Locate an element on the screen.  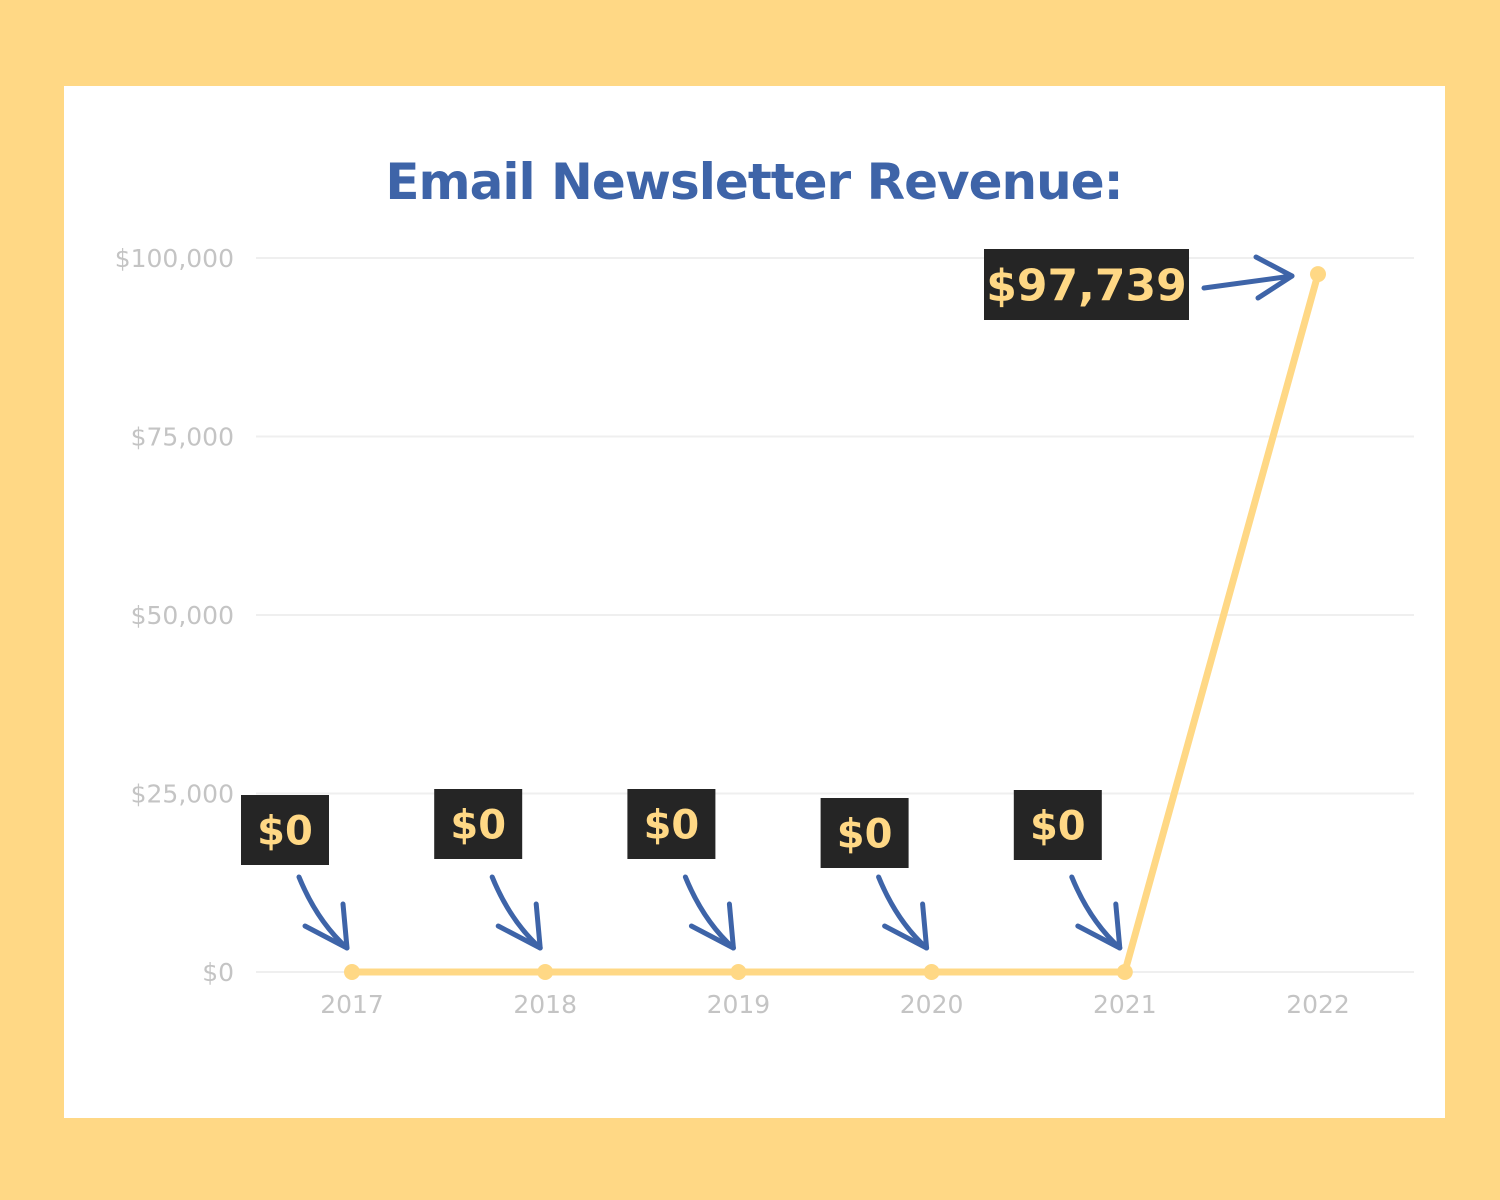
x-tick-label: 2018 is located at coordinates (545, 1004).